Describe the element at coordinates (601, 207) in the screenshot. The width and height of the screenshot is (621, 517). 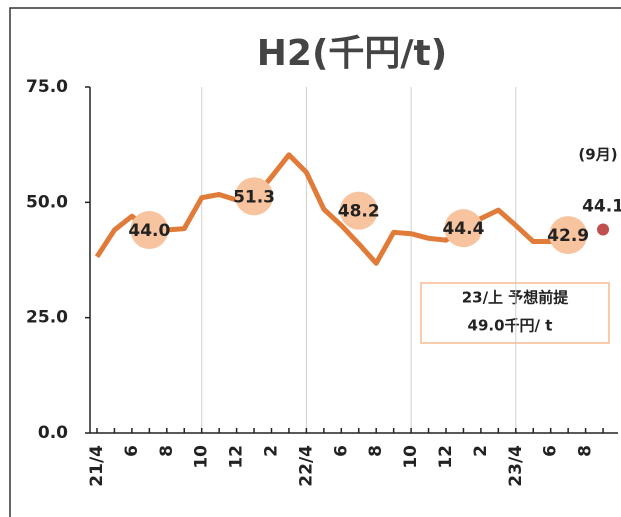
I see `data-label: 44.1` at that location.